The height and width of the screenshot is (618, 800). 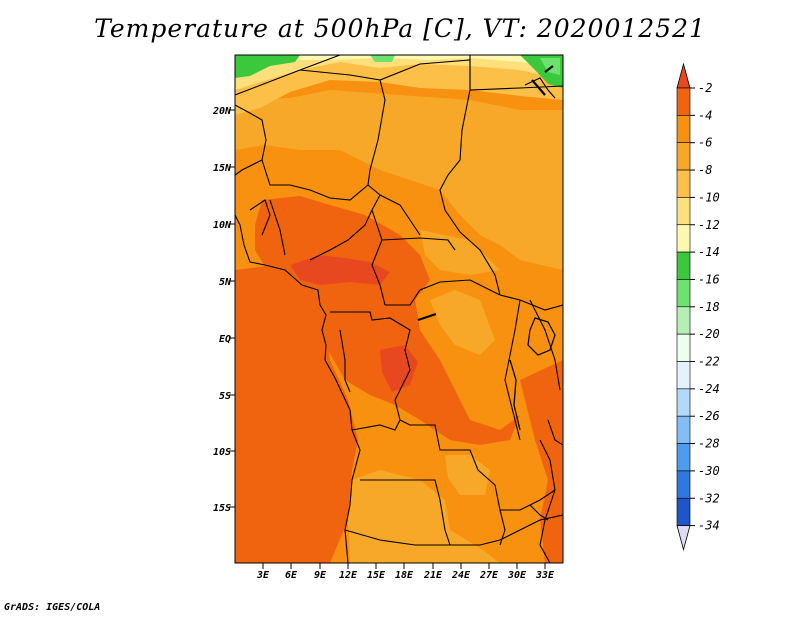 I want to click on colorbar-label: -22, so click(x=709, y=362).